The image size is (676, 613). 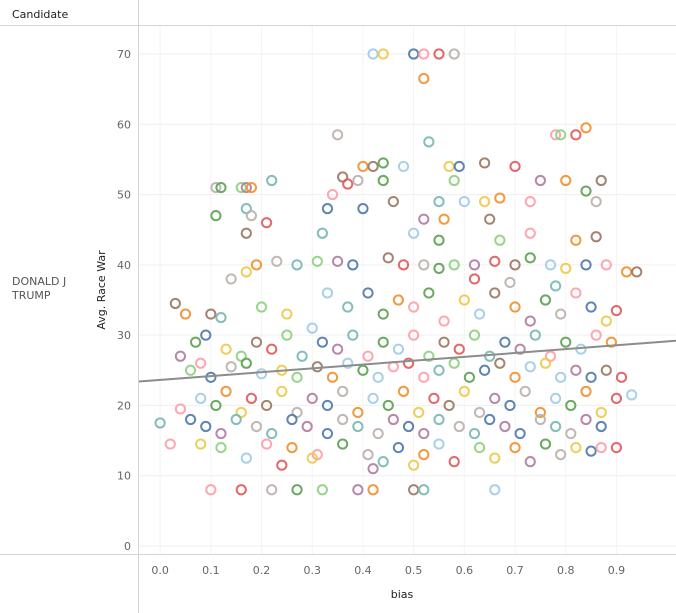 What do you see at coordinates (211, 570) in the screenshot?
I see `x-tick-label: 0.1` at bounding box center [211, 570].